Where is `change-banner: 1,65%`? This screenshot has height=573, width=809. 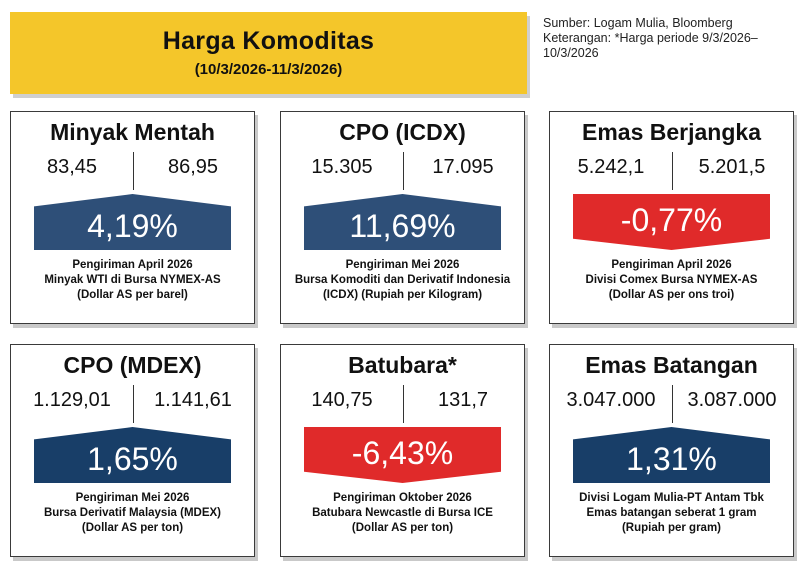
change-banner: 1,65% is located at coordinates (132, 455).